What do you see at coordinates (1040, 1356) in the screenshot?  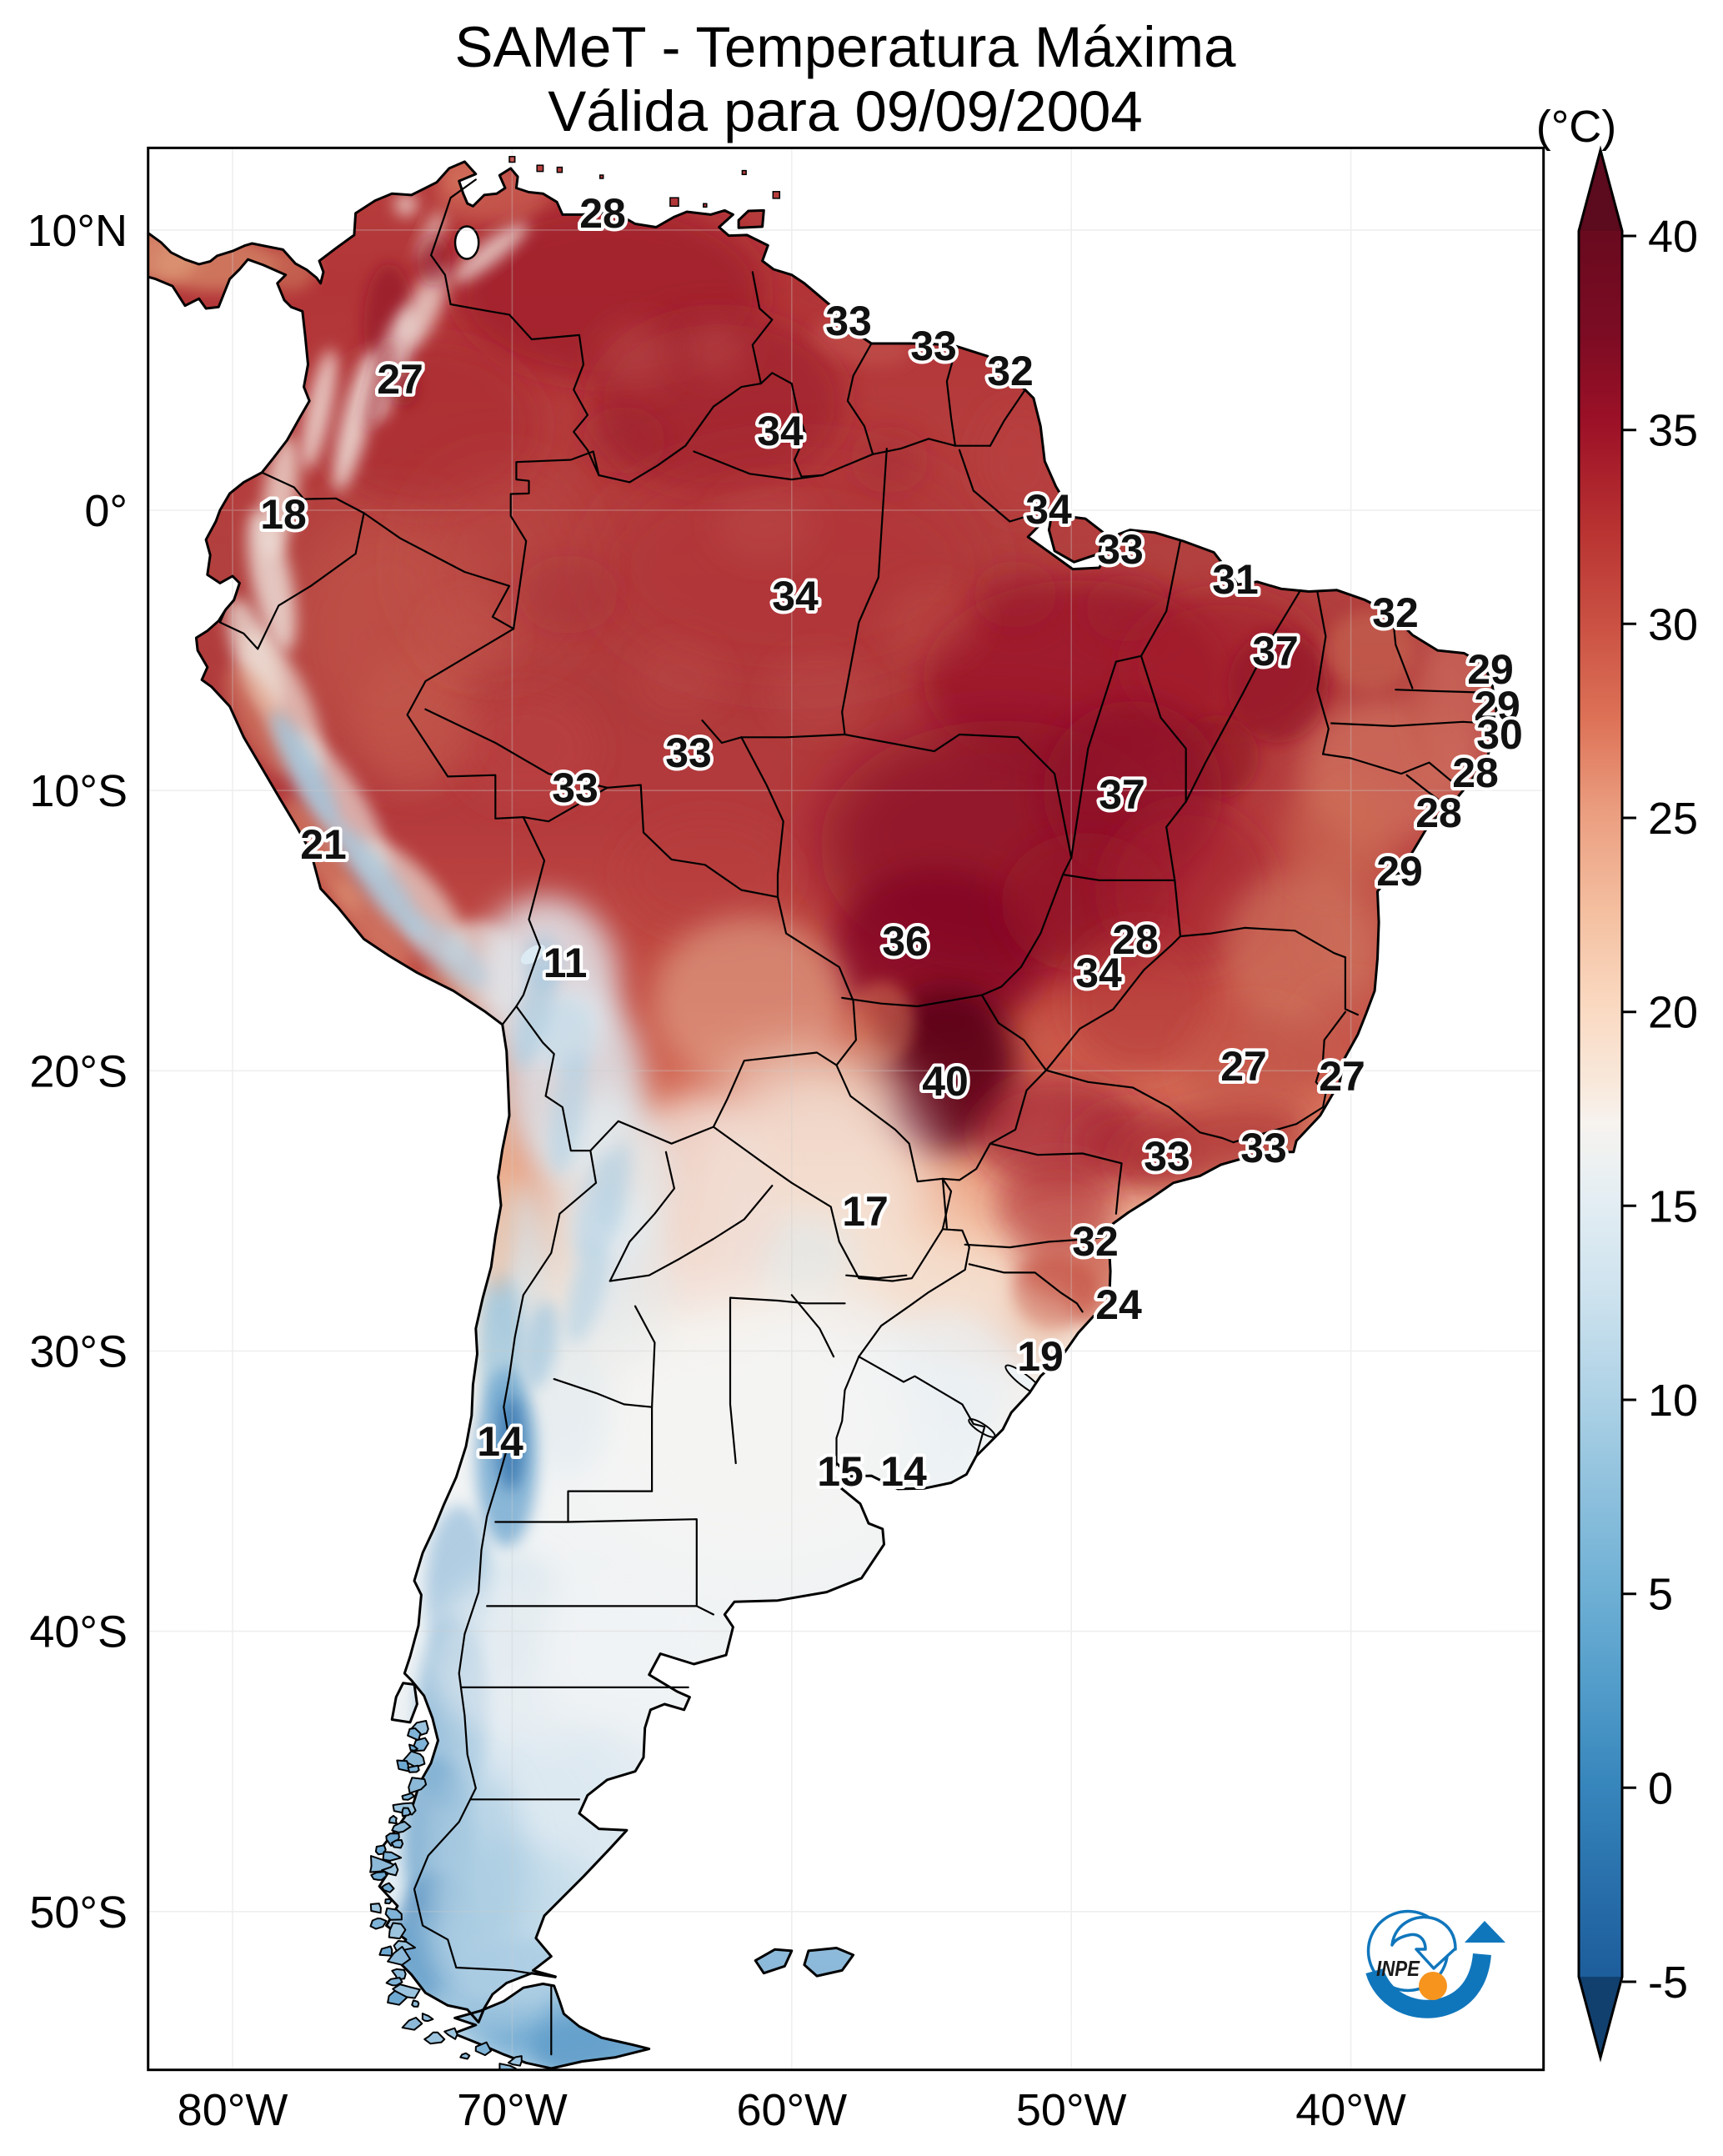 I see `svg-text: 19` at bounding box center [1040, 1356].